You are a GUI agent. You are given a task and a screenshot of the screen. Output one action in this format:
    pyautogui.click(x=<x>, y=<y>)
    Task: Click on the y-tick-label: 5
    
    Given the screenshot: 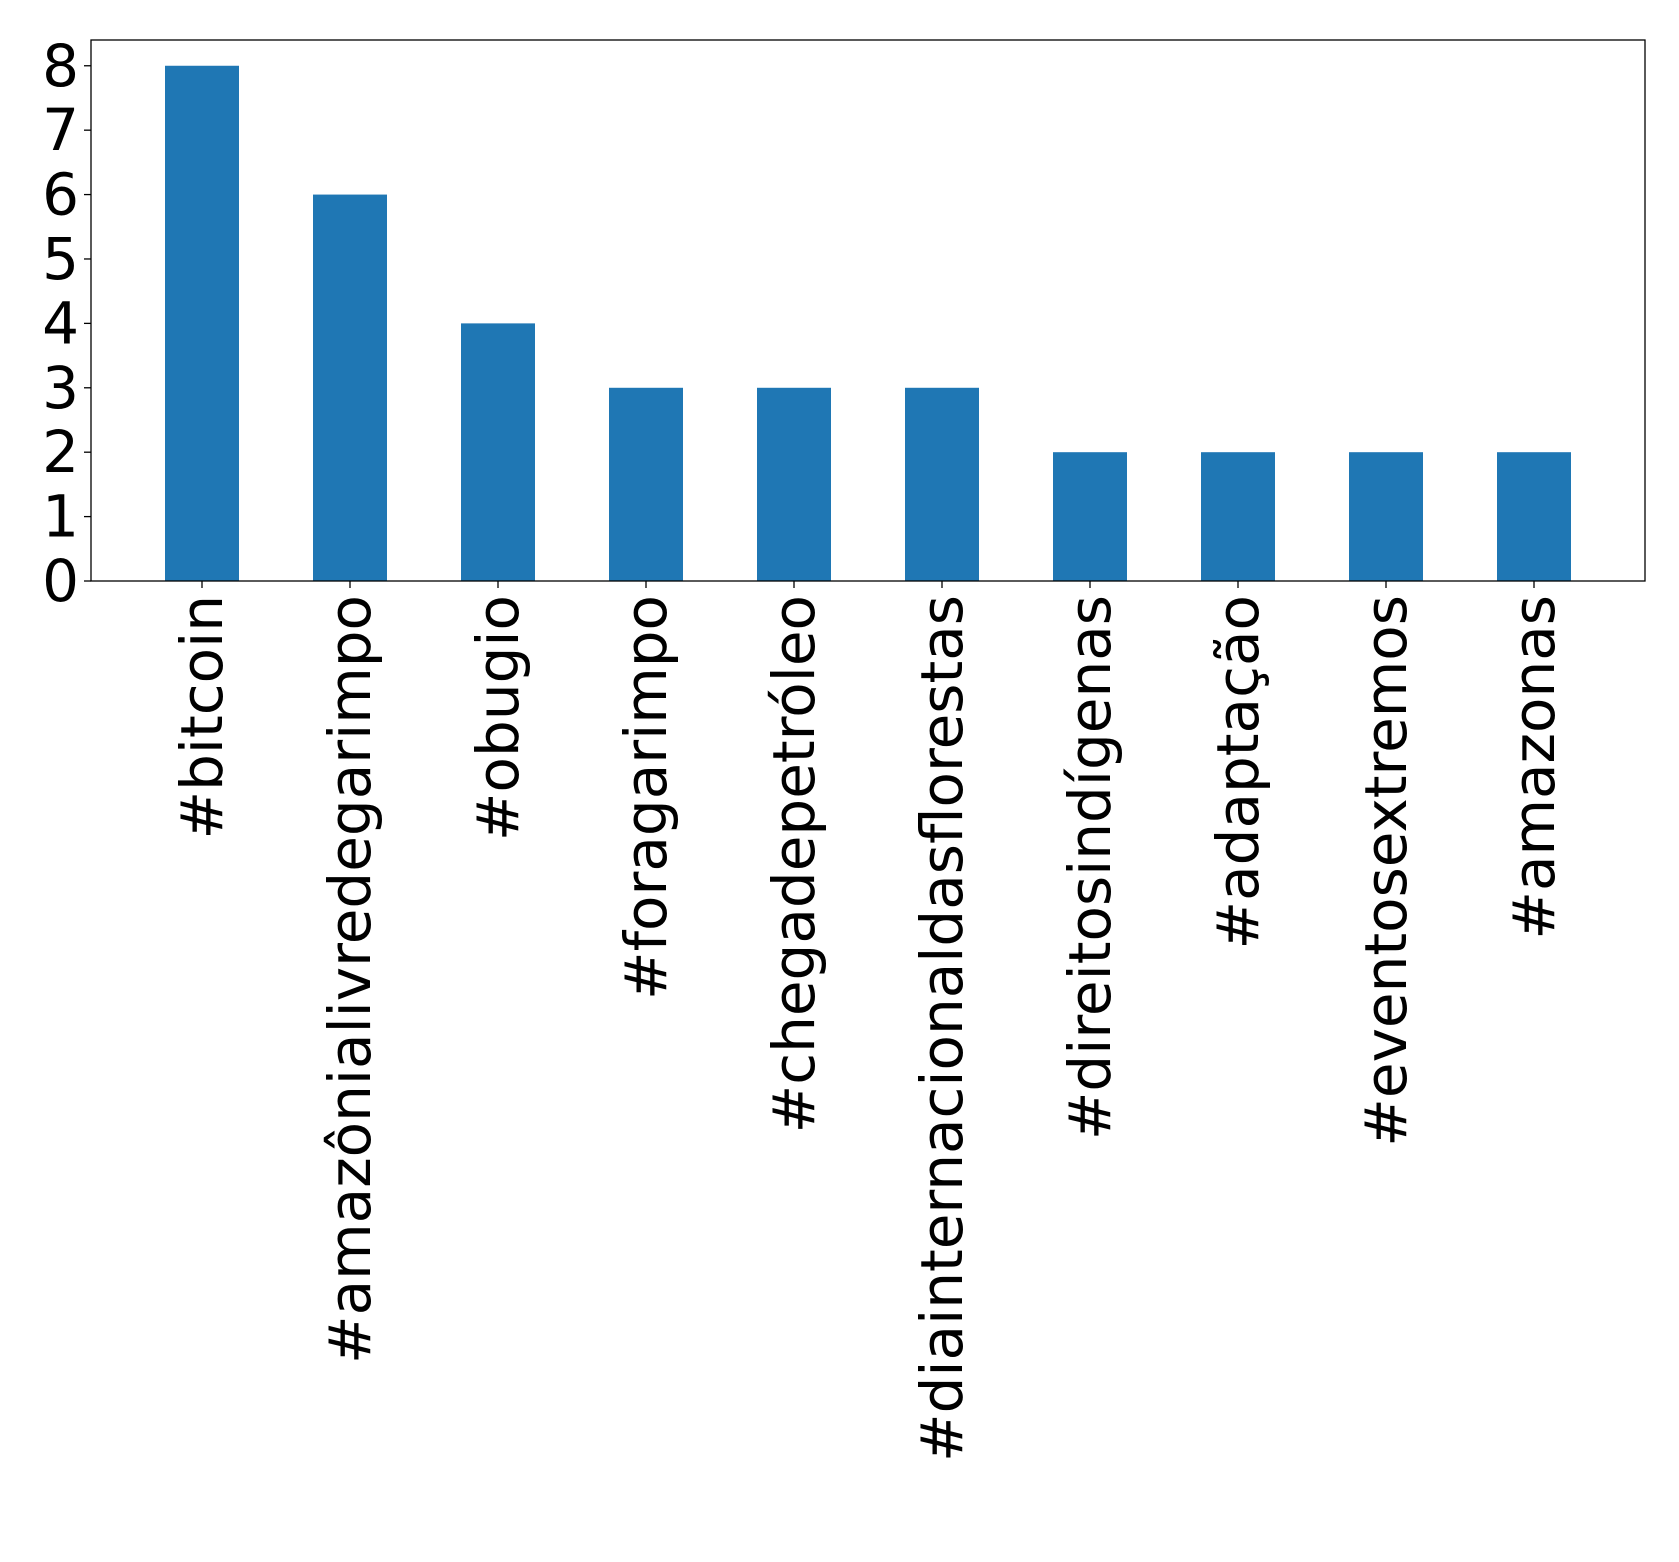 What is the action you would take?
    pyautogui.click(x=60, y=259)
    